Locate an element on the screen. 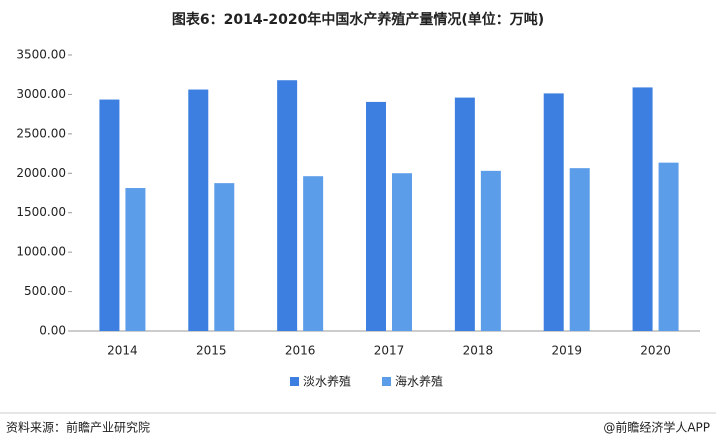 The width and height of the screenshot is (716, 447). x-tick-label: 2015 is located at coordinates (211, 351).